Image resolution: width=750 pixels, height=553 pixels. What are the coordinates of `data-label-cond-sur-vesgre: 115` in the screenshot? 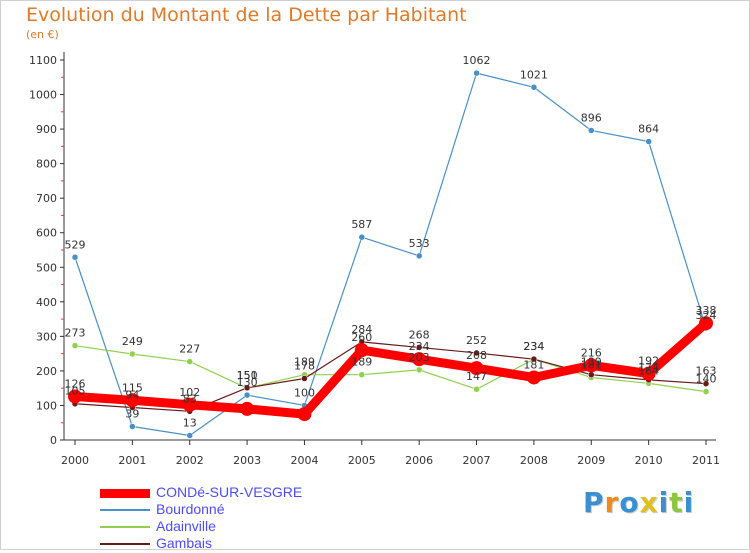 It's located at (132, 387).